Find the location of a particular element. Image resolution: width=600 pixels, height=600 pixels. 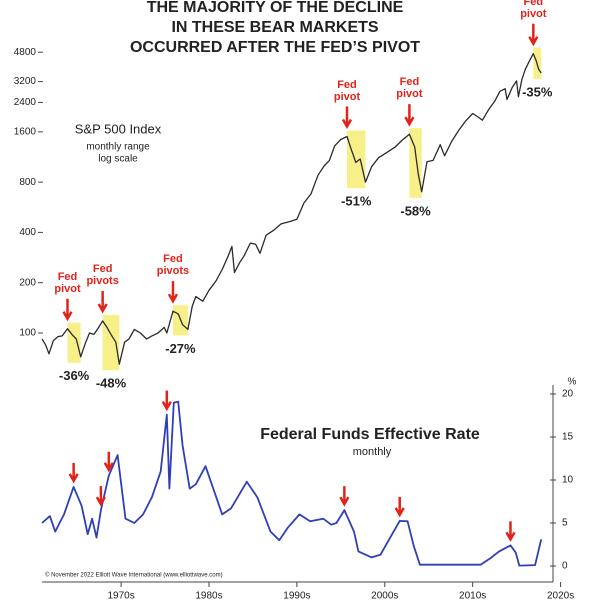

y-tick-label: 400 is located at coordinates (27, 232).